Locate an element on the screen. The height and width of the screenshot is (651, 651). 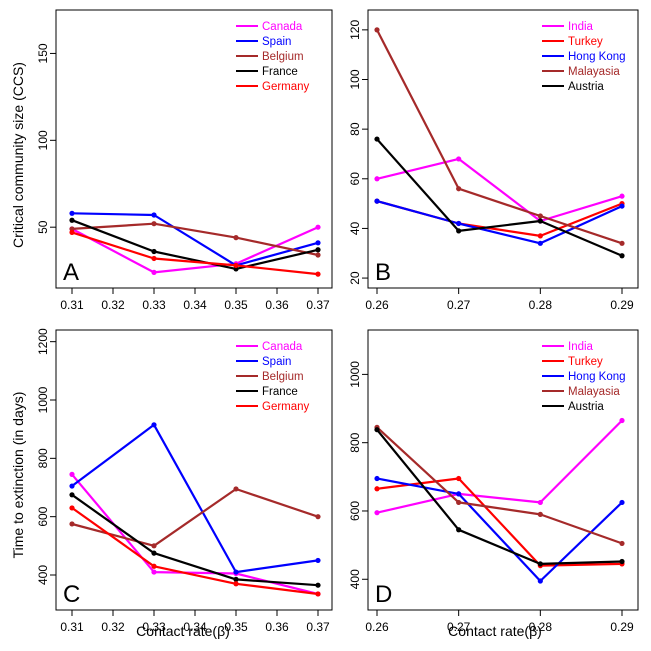
y-tick-label: 100 is located at coordinates (43, 140).